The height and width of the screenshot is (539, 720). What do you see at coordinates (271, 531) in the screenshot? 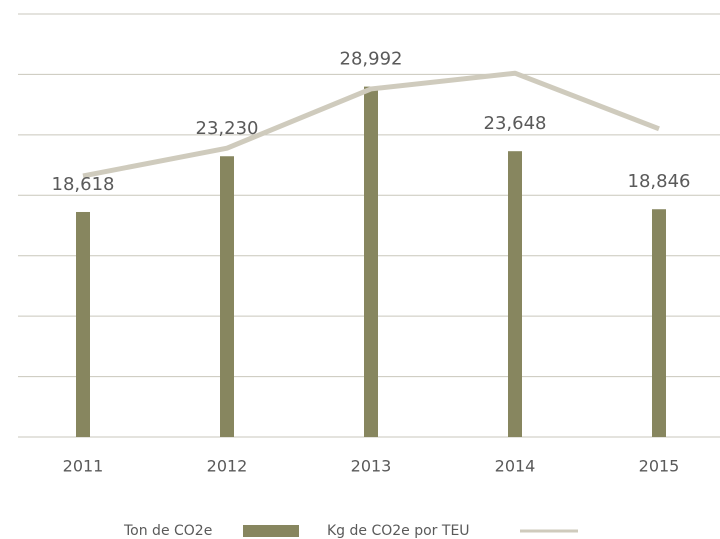
I see `legend-swatch` at bounding box center [271, 531].